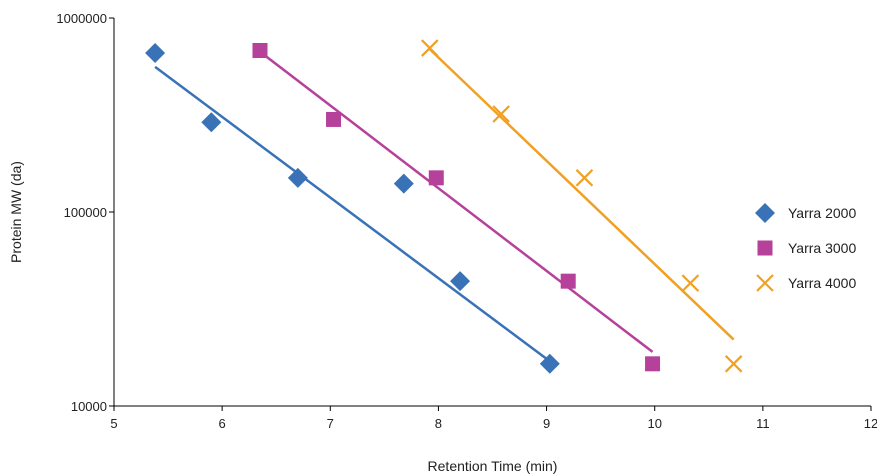 The height and width of the screenshot is (475, 877). What do you see at coordinates (870, 423) in the screenshot?
I see `x-tick-label: 12` at bounding box center [870, 423].